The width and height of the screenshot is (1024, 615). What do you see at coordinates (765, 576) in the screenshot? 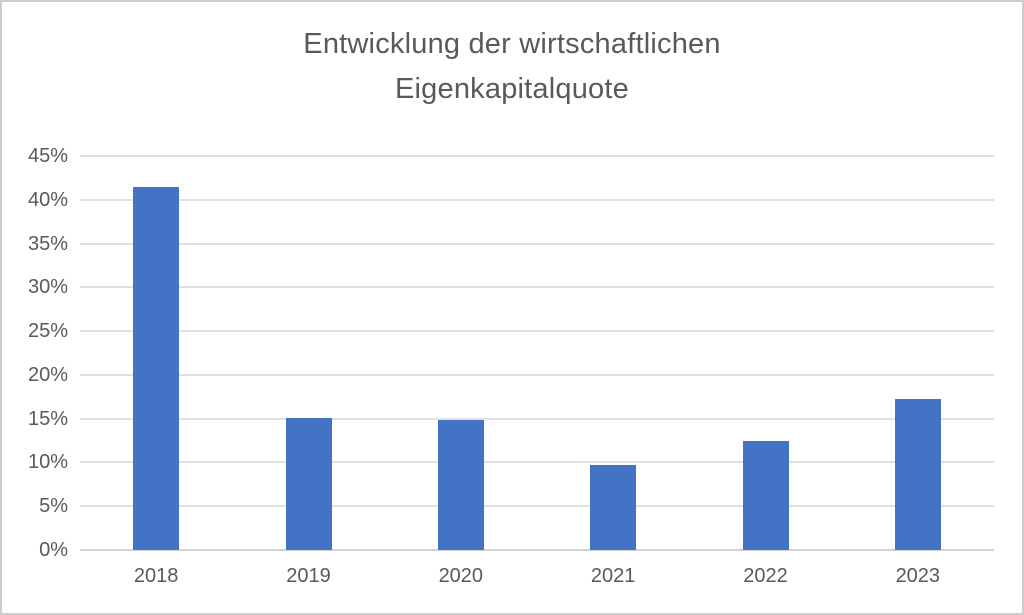
I see `x-axis-label-2022: 2022` at bounding box center [765, 576].